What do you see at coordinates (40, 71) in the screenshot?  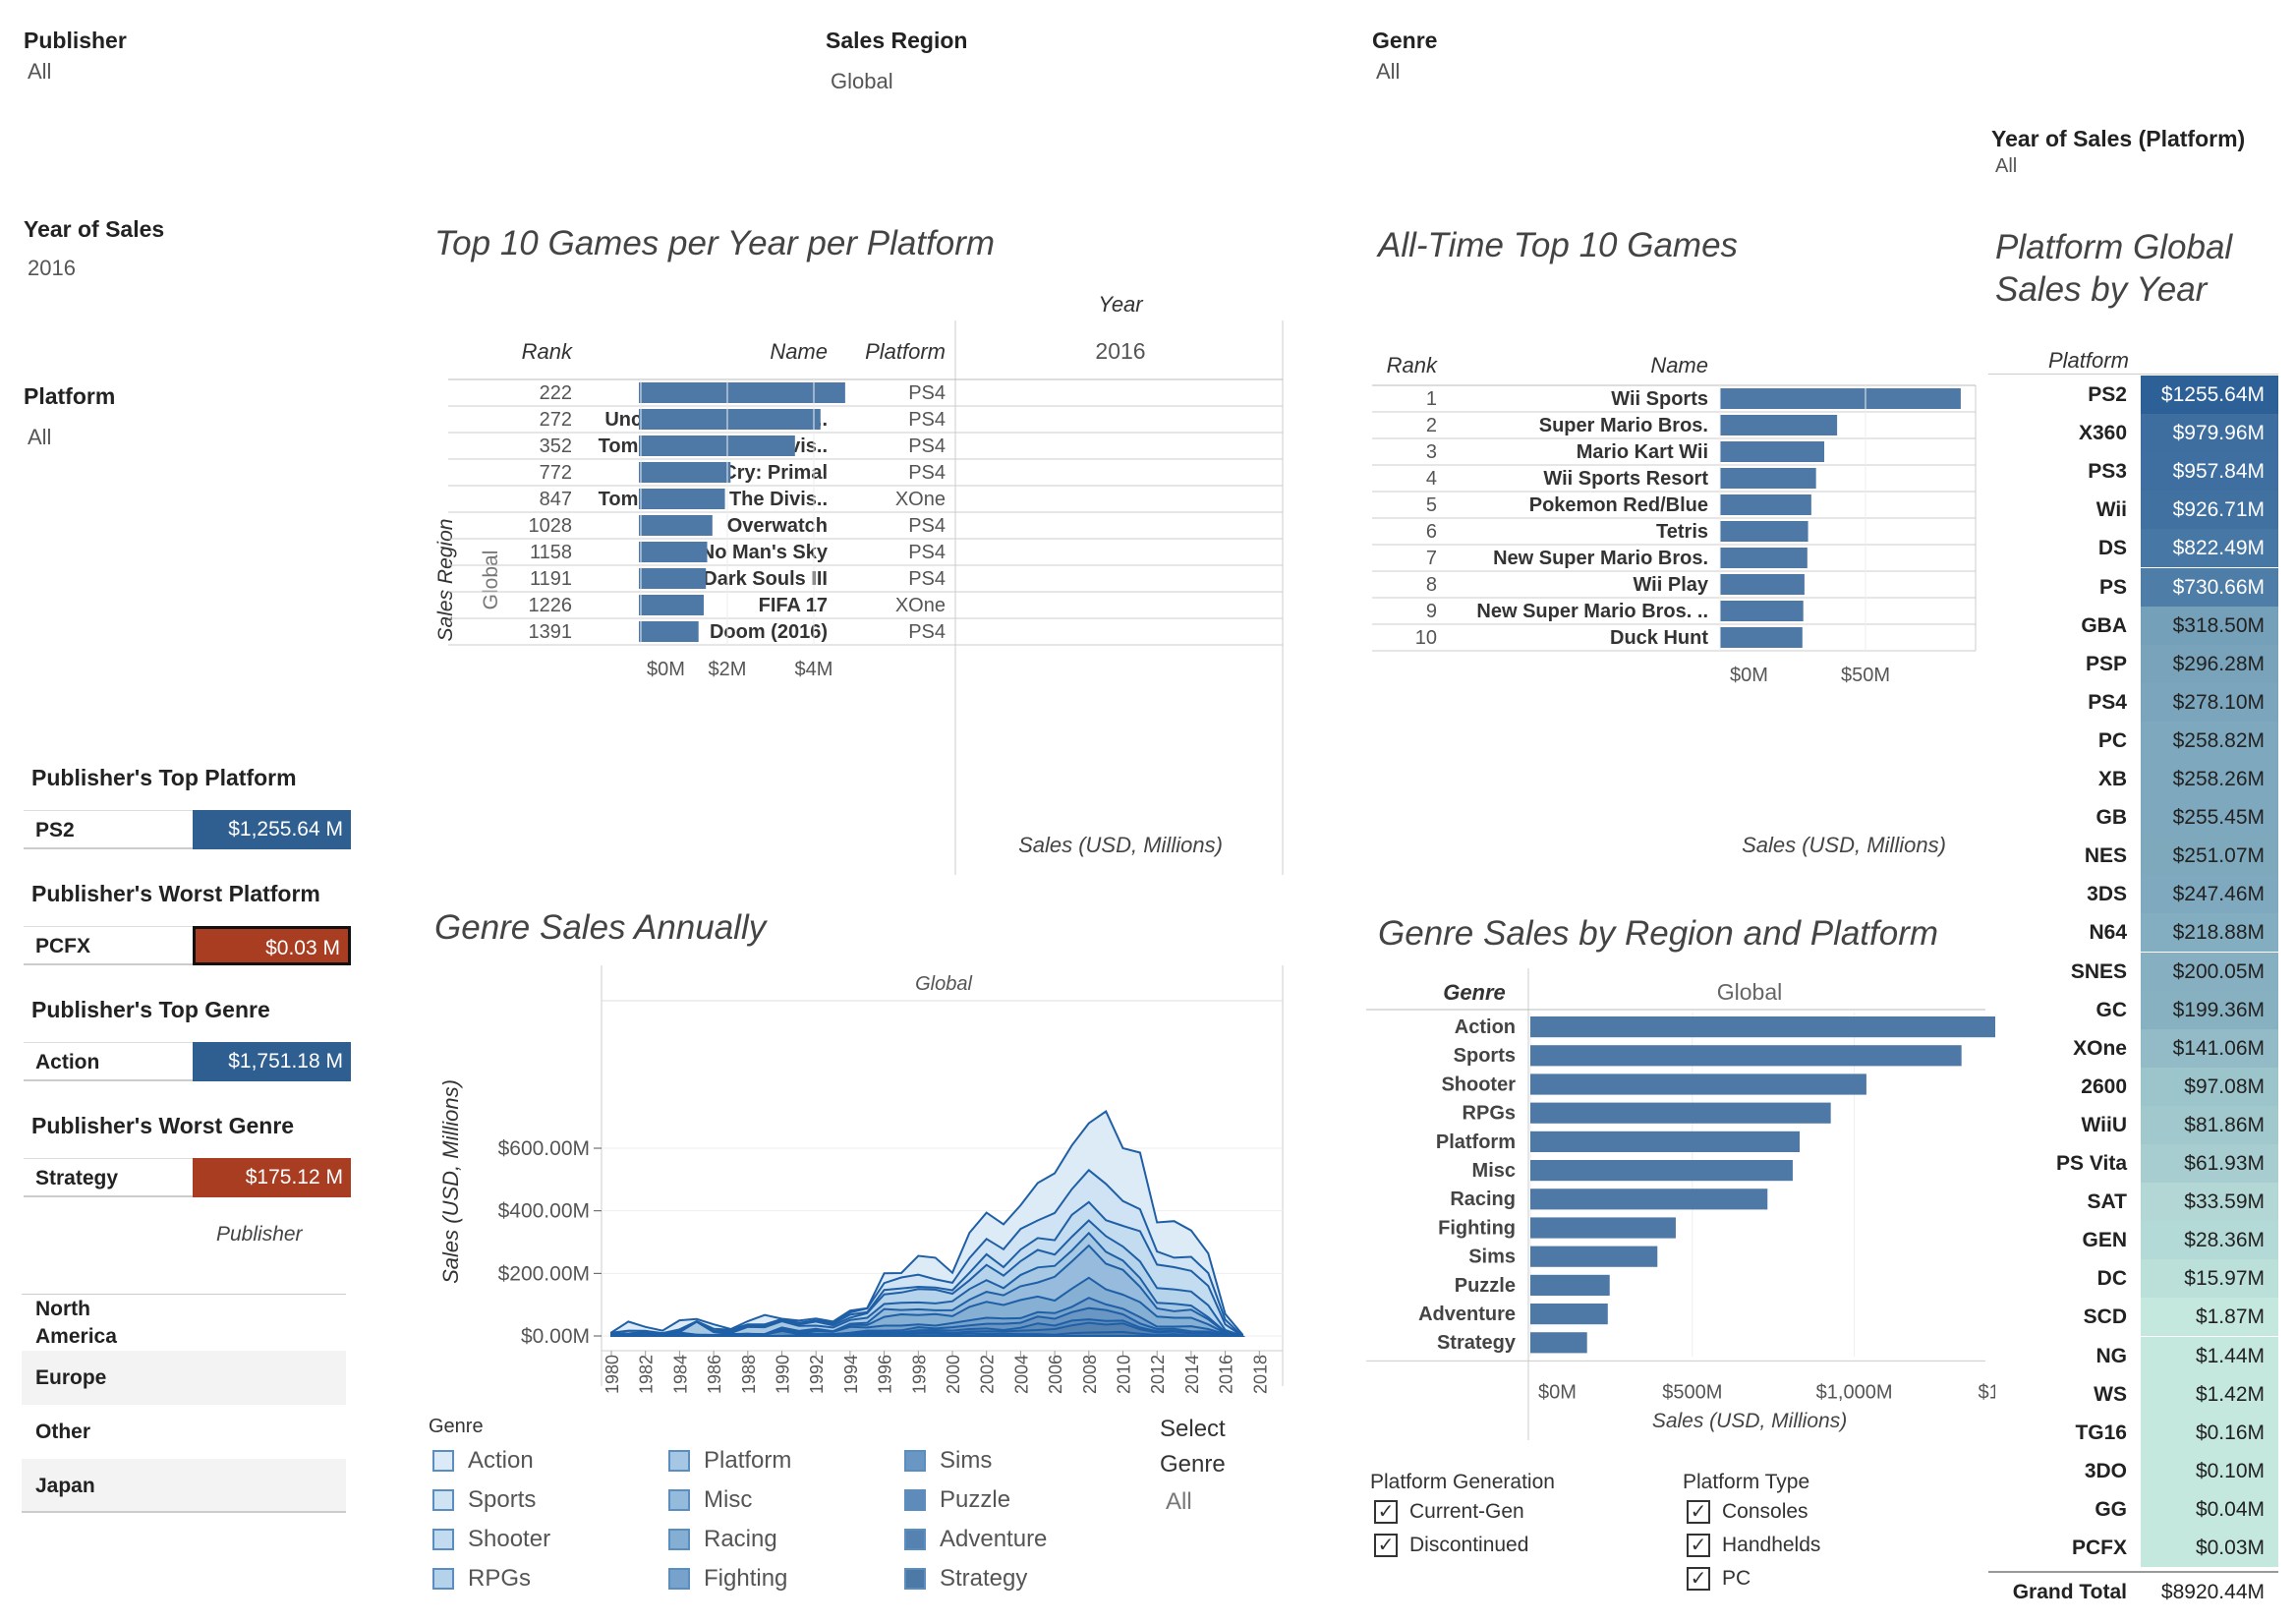 I see `publisher-filter: All` at bounding box center [40, 71].